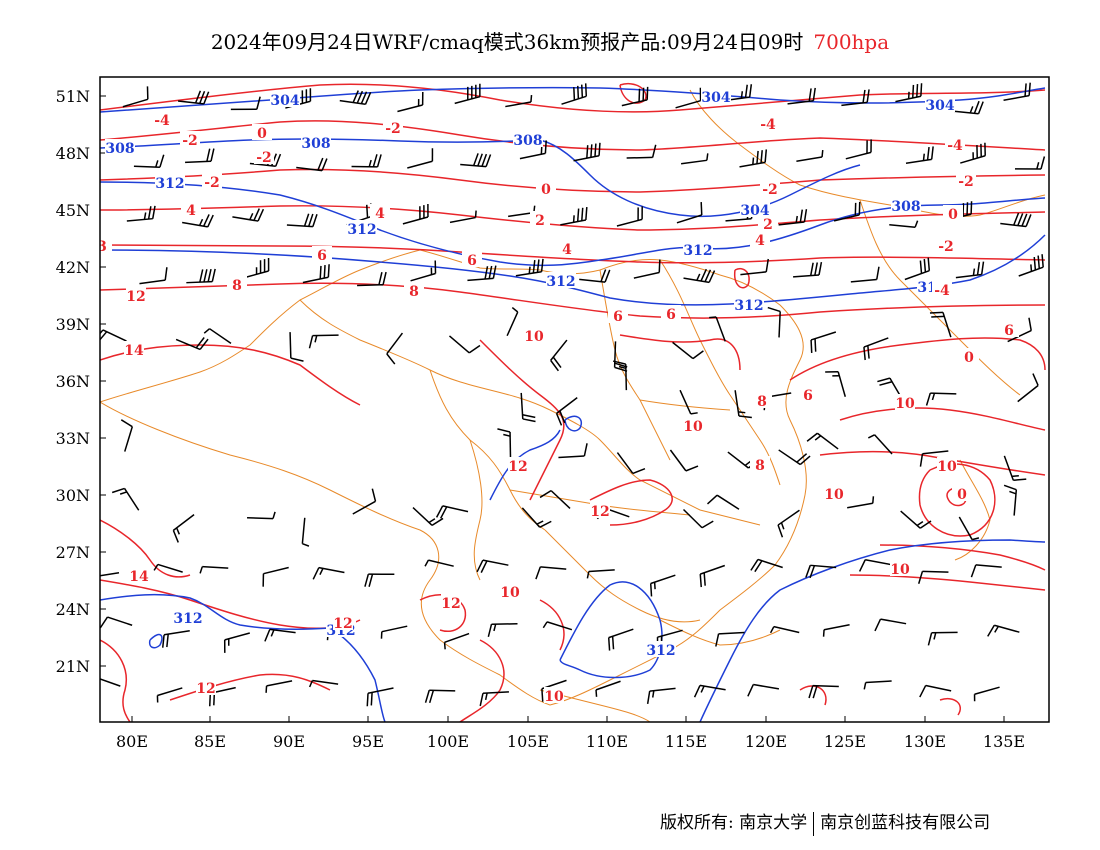  Describe the element at coordinates (686, 741) in the screenshot. I see `lon-label: 115E` at that location.